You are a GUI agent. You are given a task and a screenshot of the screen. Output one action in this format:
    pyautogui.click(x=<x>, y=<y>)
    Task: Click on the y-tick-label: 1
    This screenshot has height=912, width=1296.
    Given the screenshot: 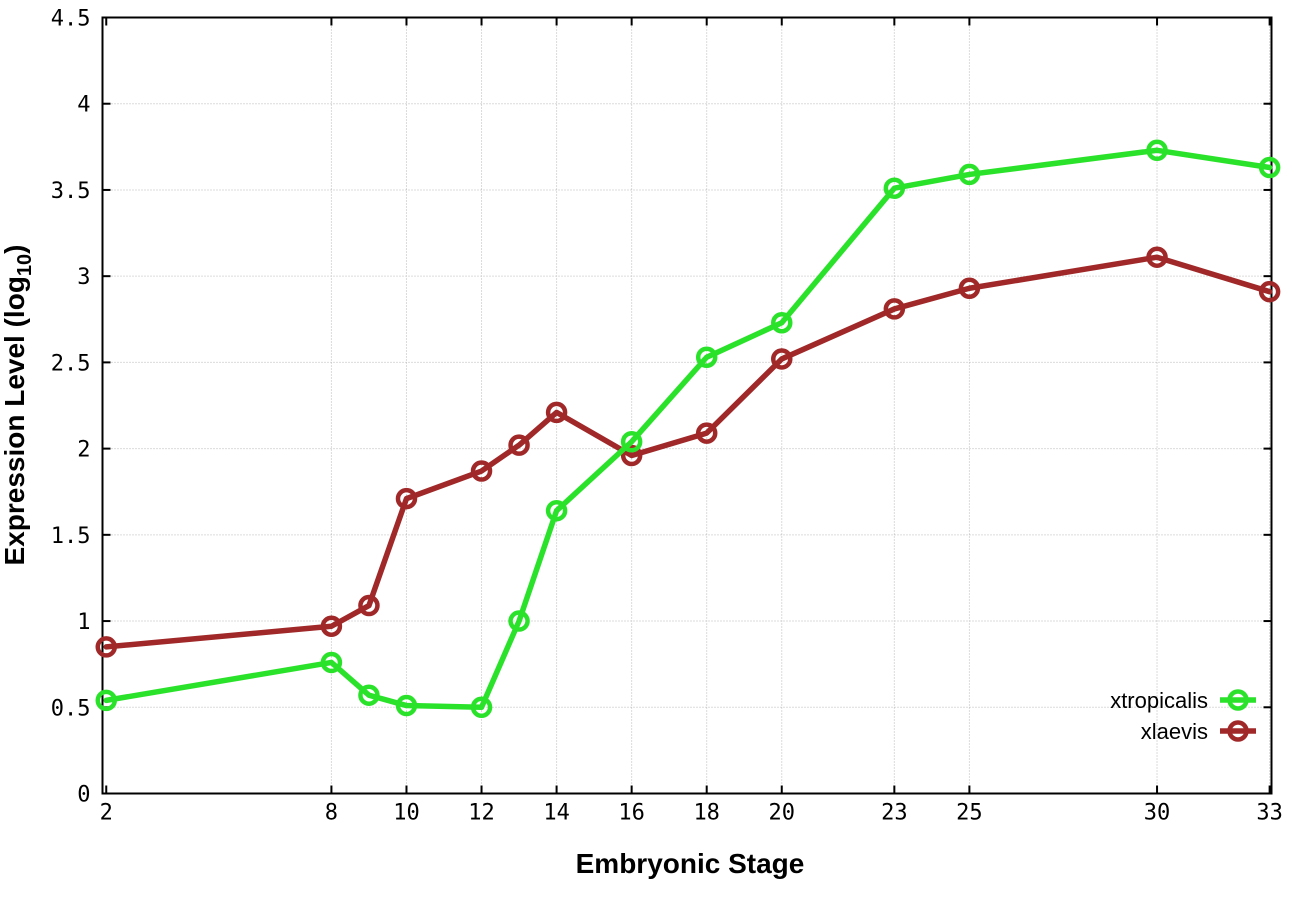 What is the action you would take?
    pyautogui.click(x=83, y=622)
    